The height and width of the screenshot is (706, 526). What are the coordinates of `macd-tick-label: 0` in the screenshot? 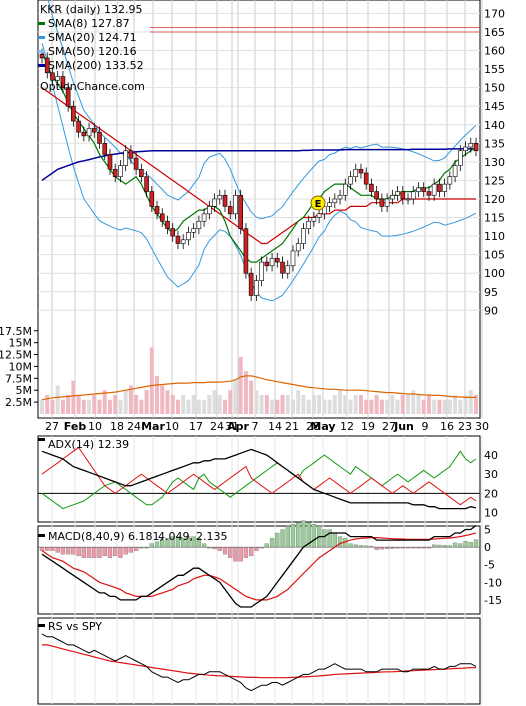 It's located at (487, 547).